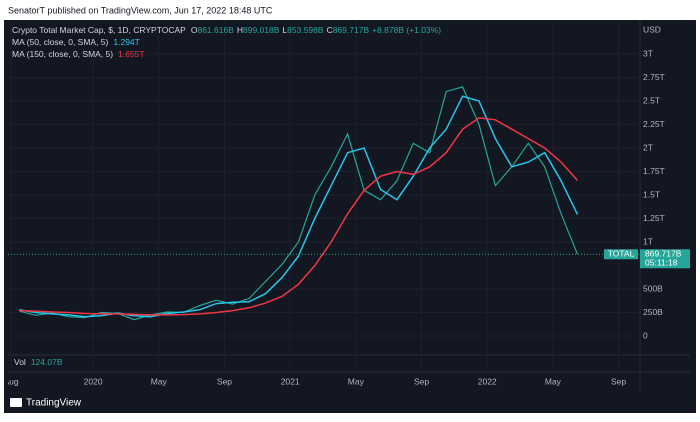 The height and width of the screenshot is (422, 700). What do you see at coordinates (240, 30) in the screenshot?
I see `ohlc-label: H` at bounding box center [240, 30].